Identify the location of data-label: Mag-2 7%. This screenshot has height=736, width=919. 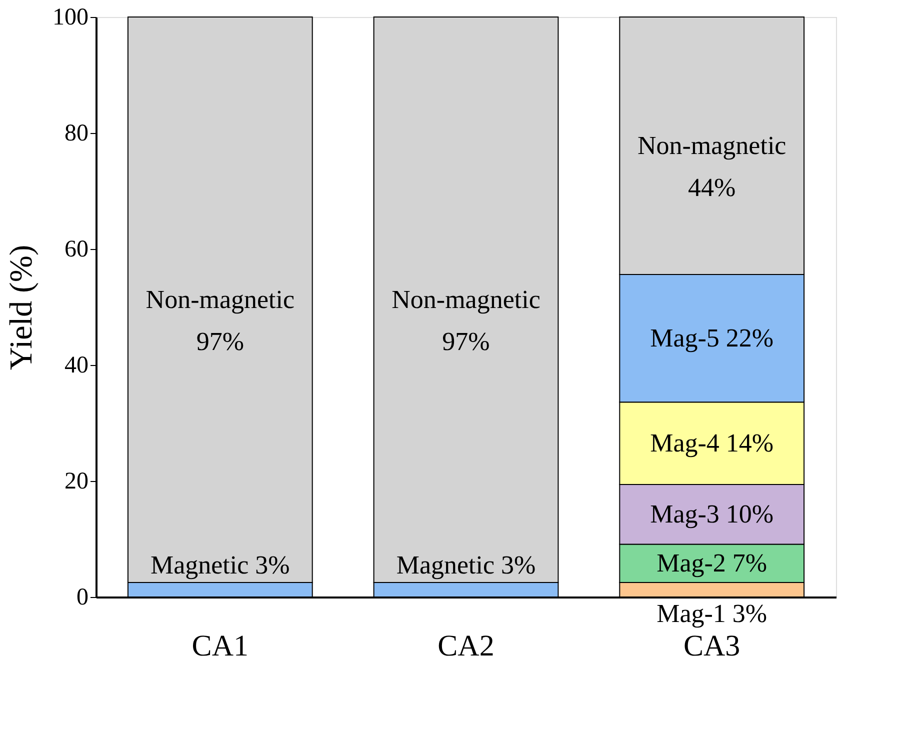
(712, 563).